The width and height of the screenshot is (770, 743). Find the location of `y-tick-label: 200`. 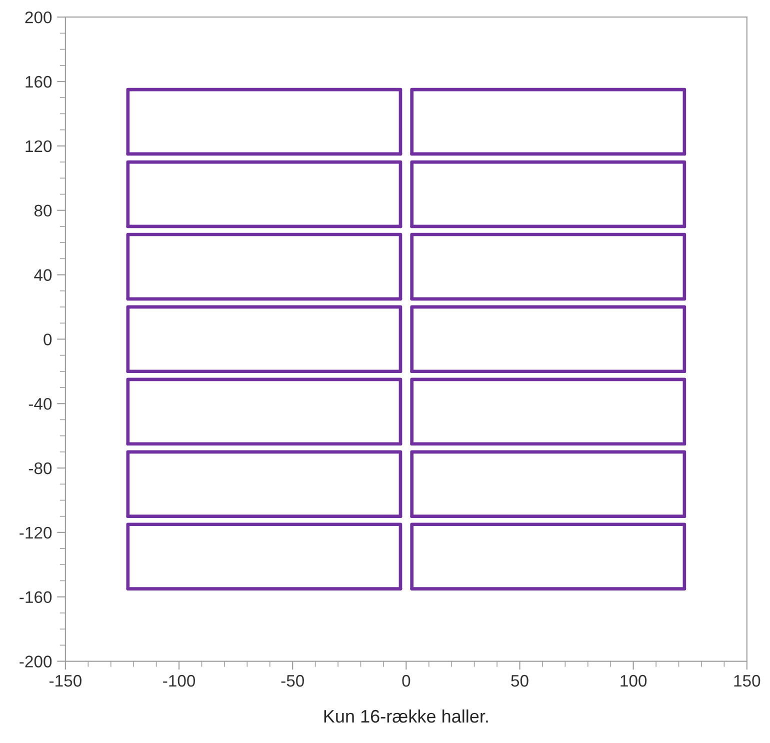

y-tick-label: 200 is located at coordinates (38, 17).